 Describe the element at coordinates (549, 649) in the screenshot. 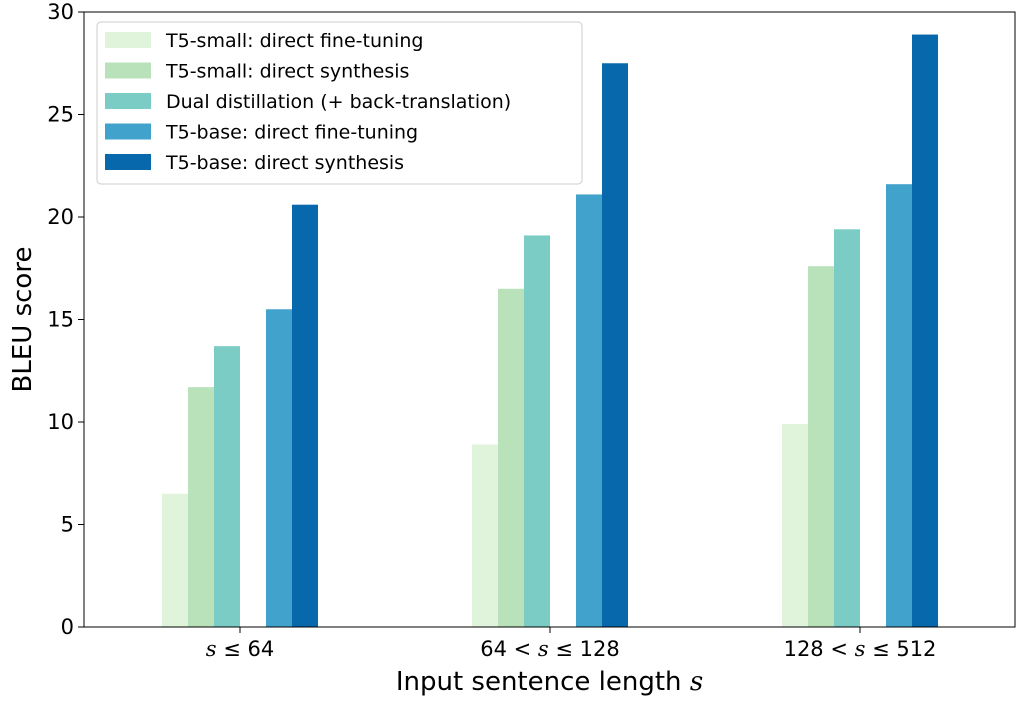

I see `x-tick-label: 64 < s ≤ 128` at that location.